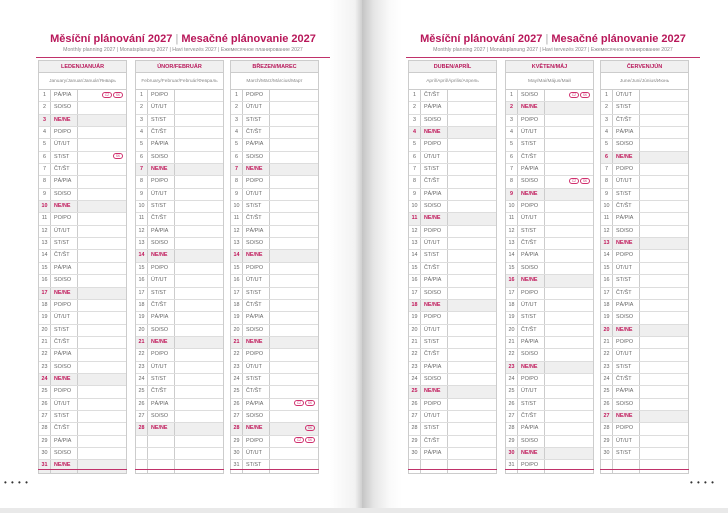 The height and width of the screenshot is (513, 728). Describe the element at coordinates (179, 121) in the screenshot. I see `day-row: 3 ST/ST` at that location.